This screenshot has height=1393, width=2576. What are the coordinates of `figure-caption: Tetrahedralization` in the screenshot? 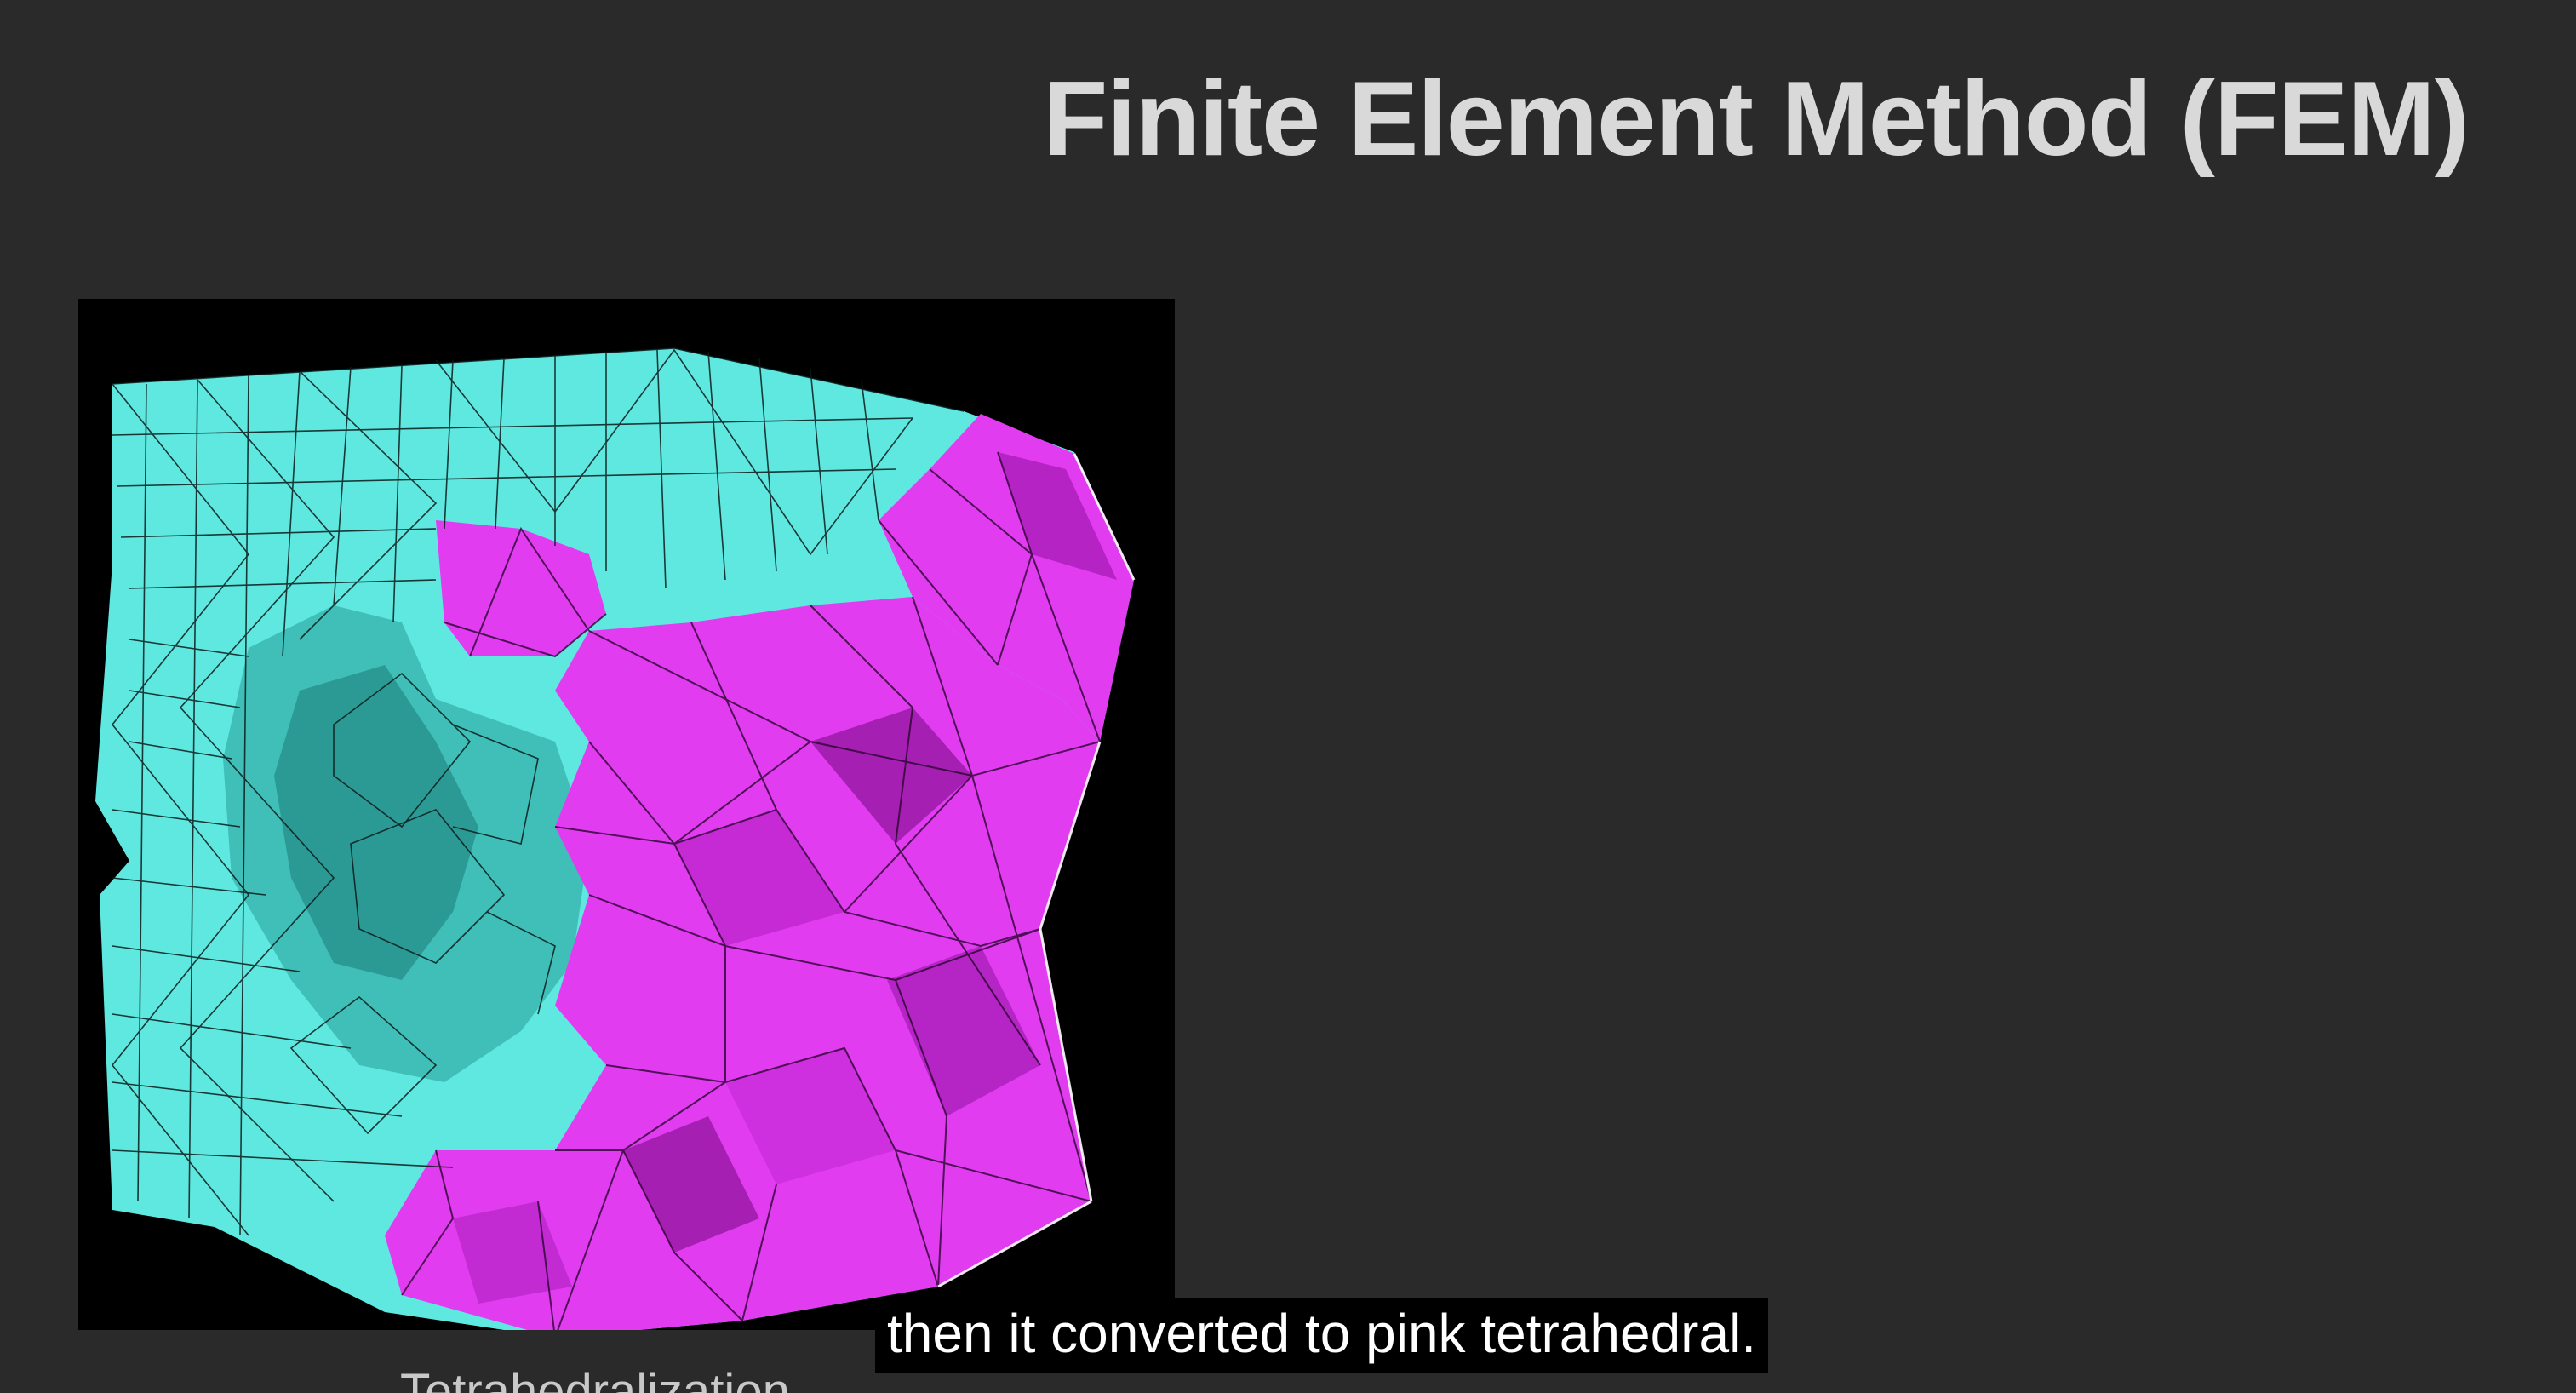 It's located at (595, 1378).